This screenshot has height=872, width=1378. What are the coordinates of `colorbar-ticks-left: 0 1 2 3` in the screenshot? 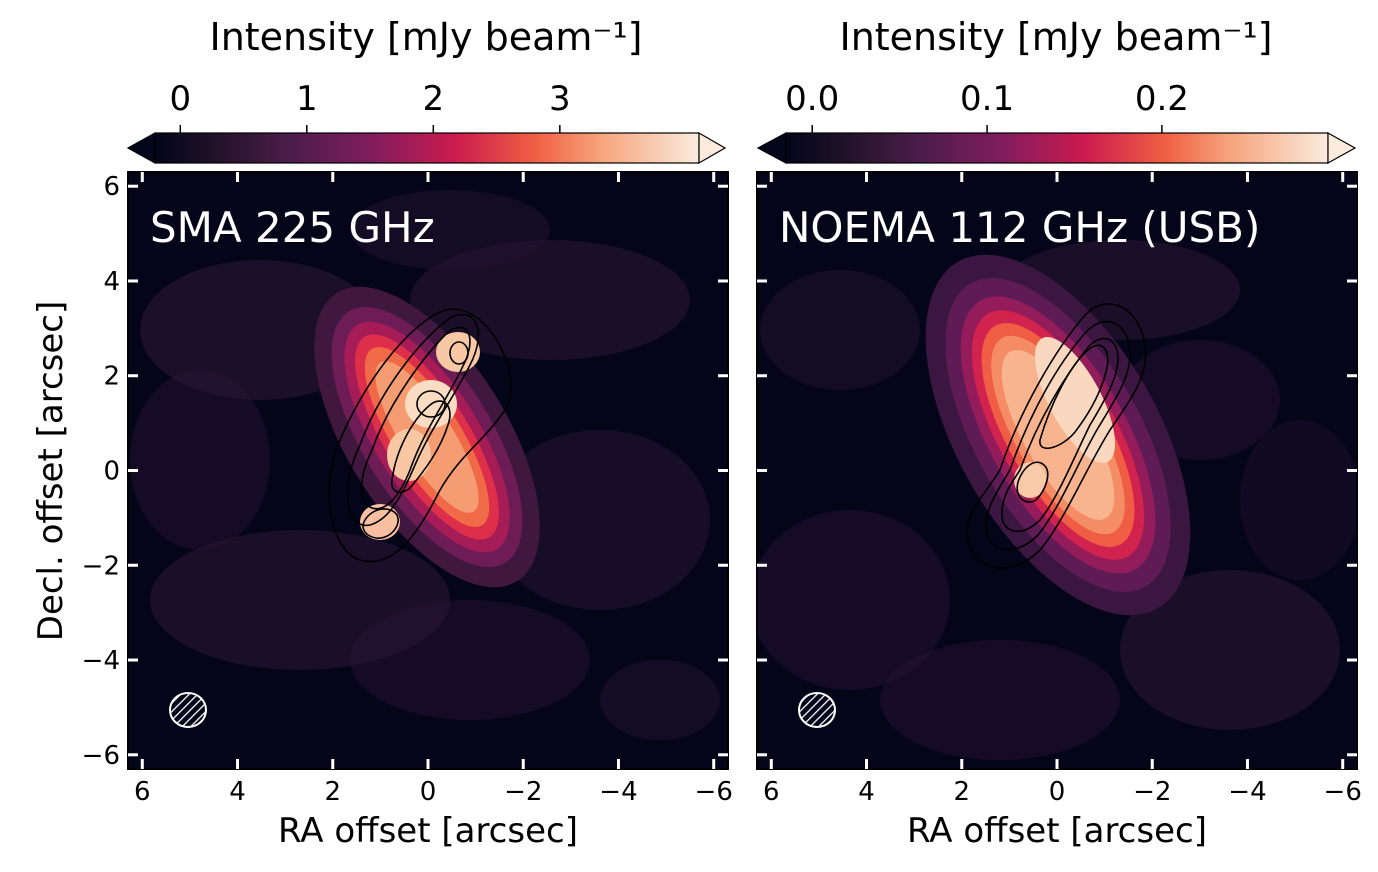 It's located at (370, 106).